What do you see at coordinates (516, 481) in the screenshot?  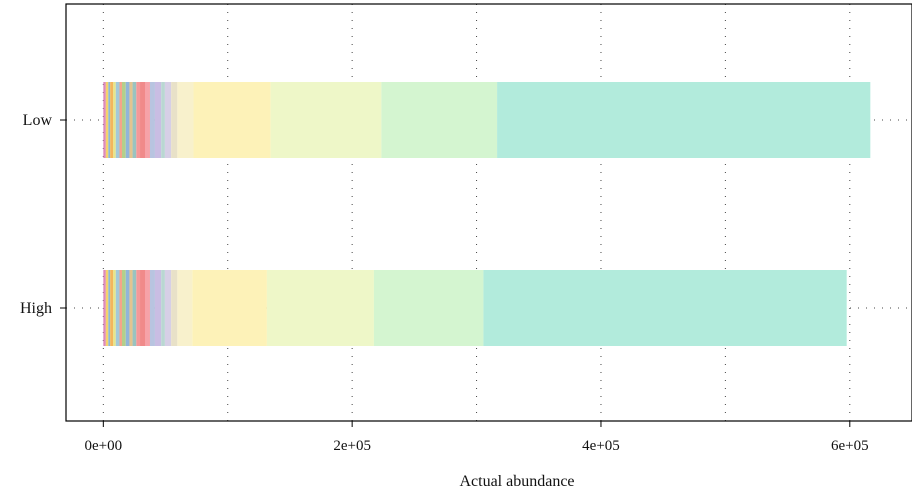 I see `x-axis-title: Actual abundance` at bounding box center [516, 481].